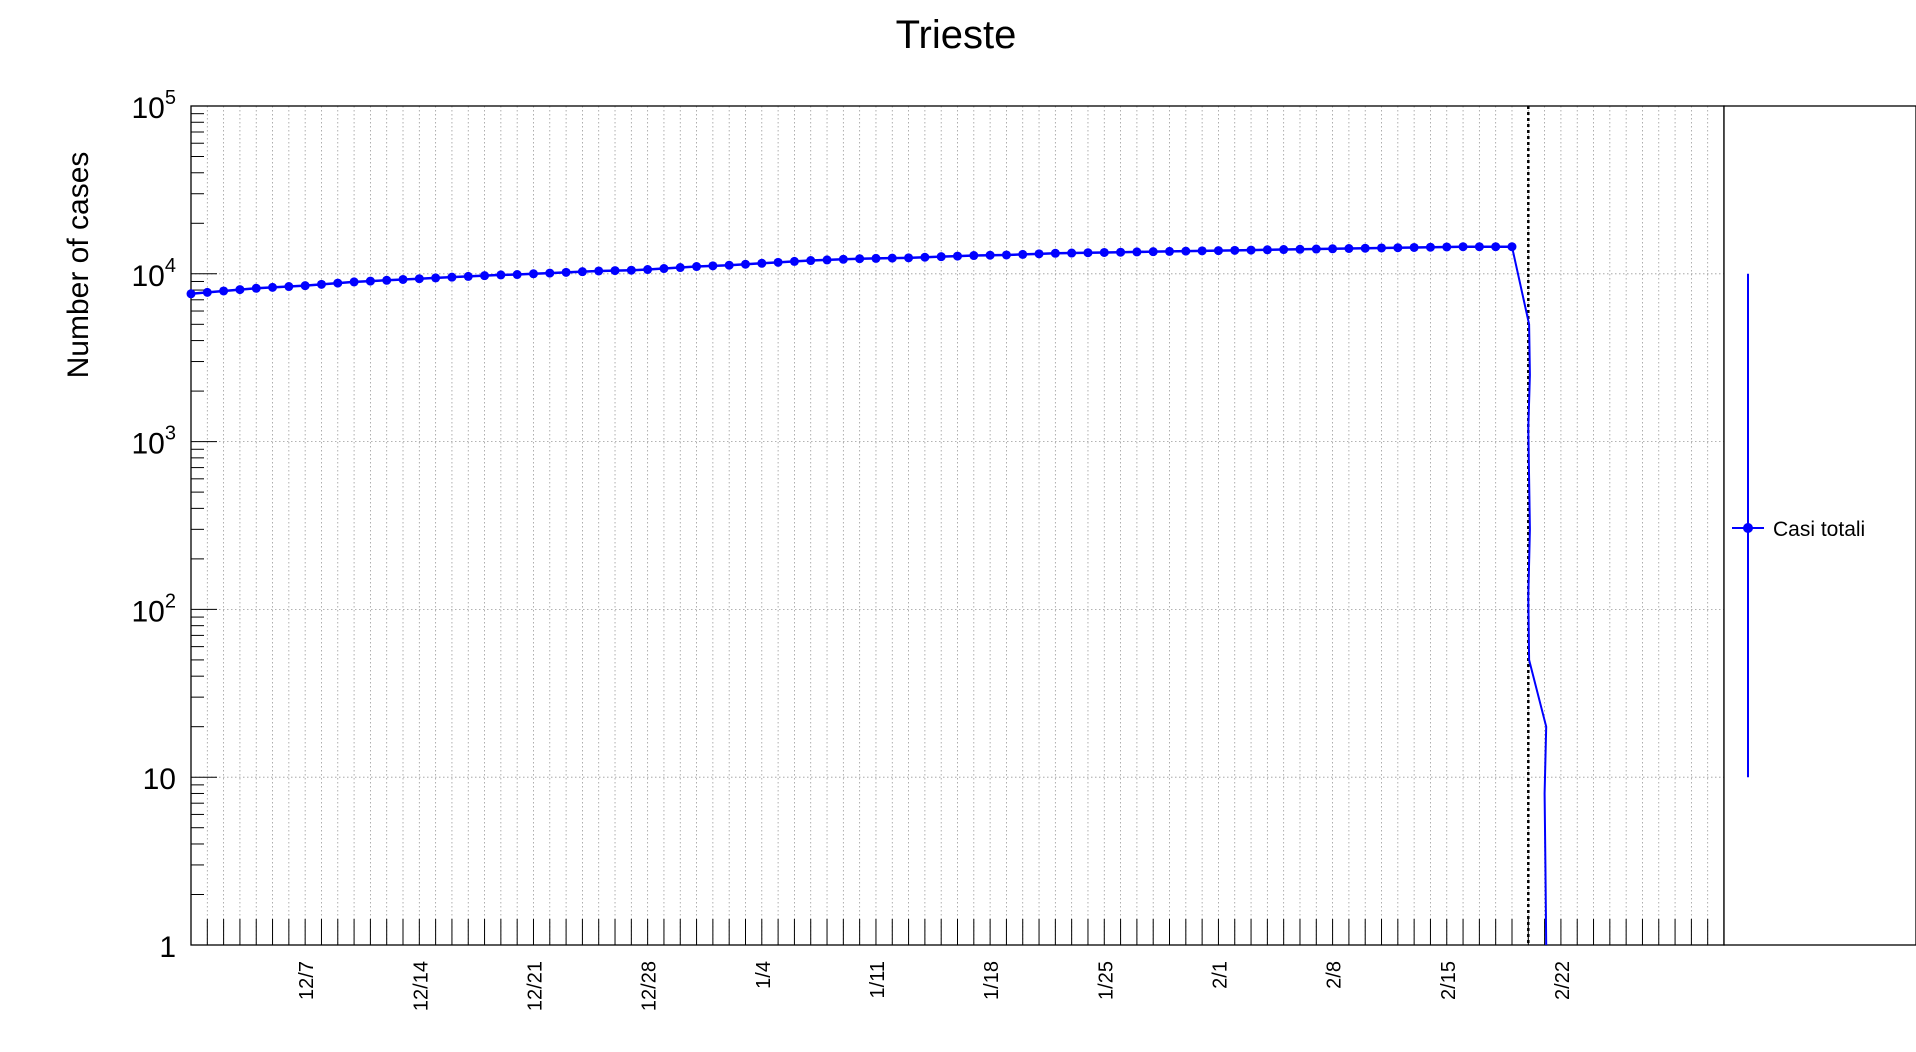  I want to click on x-tick-label: 12/14, so click(421, 986).